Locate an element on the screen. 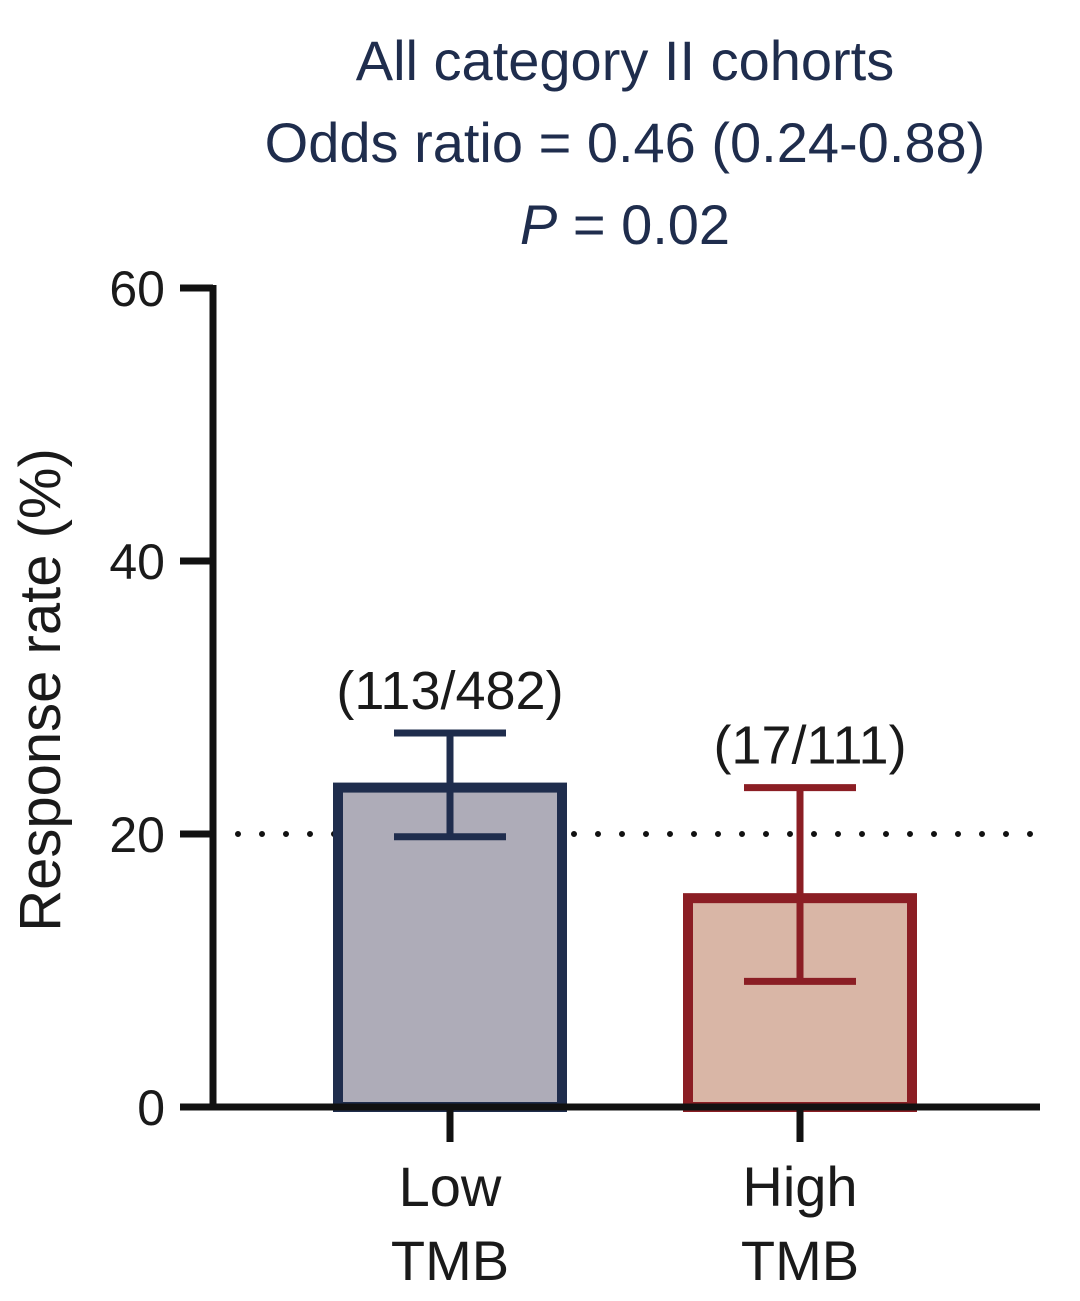 The image size is (1080, 1301). p-value: = 0.02 is located at coordinates (643, 224).